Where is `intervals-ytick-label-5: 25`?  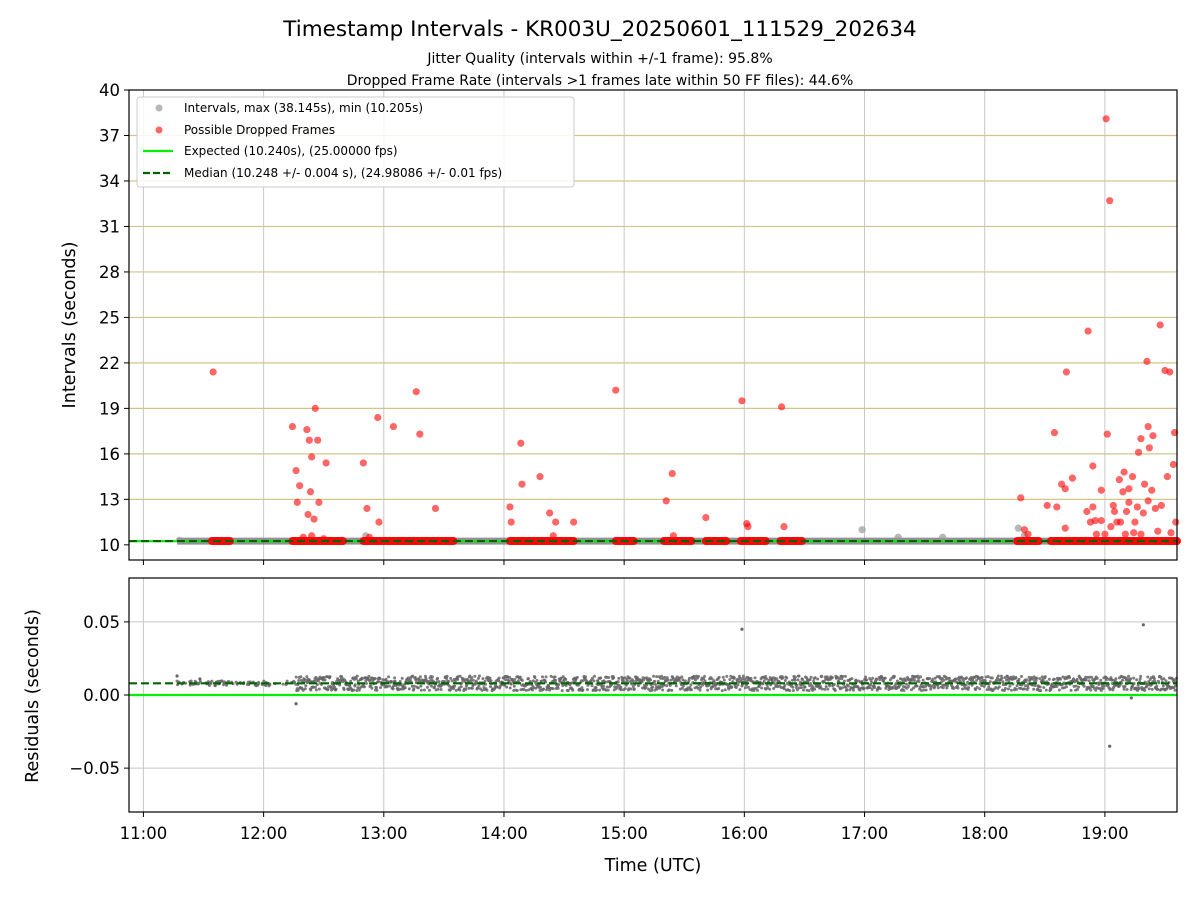 intervals-ytick-label-5: 25 is located at coordinates (109, 317).